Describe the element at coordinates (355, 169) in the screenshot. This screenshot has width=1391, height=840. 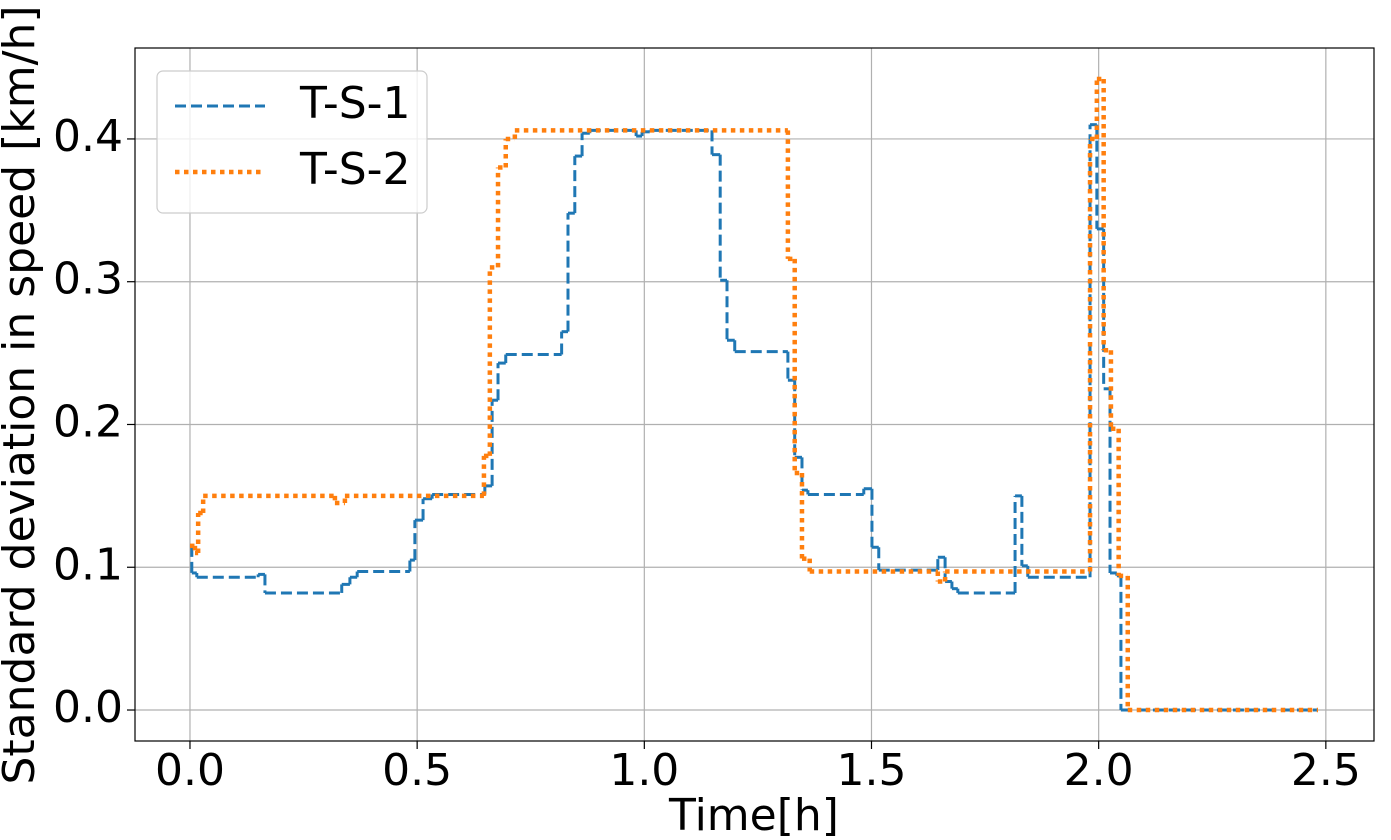
I see `legend-label: T-S-2` at that location.